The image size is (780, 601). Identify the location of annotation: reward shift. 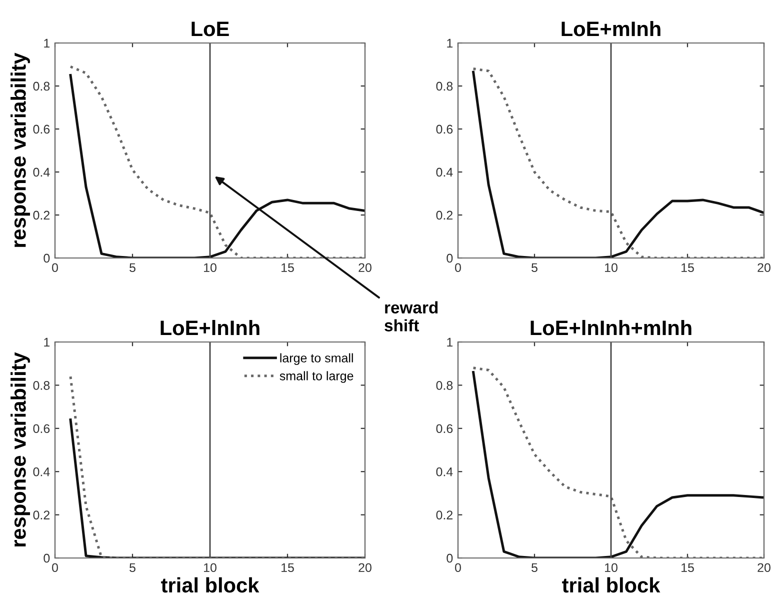
(411, 316).